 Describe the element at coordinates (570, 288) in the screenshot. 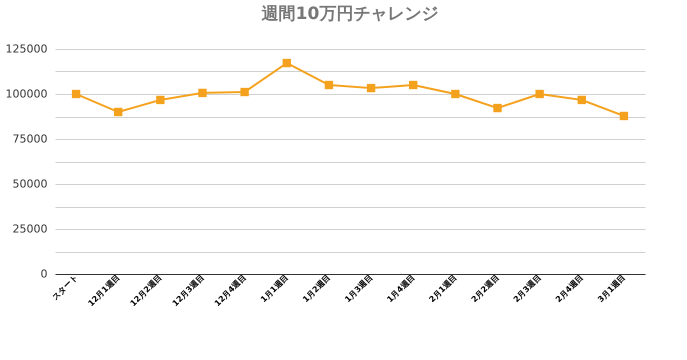

I see `x-tick-label: 2月4週目` at that location.